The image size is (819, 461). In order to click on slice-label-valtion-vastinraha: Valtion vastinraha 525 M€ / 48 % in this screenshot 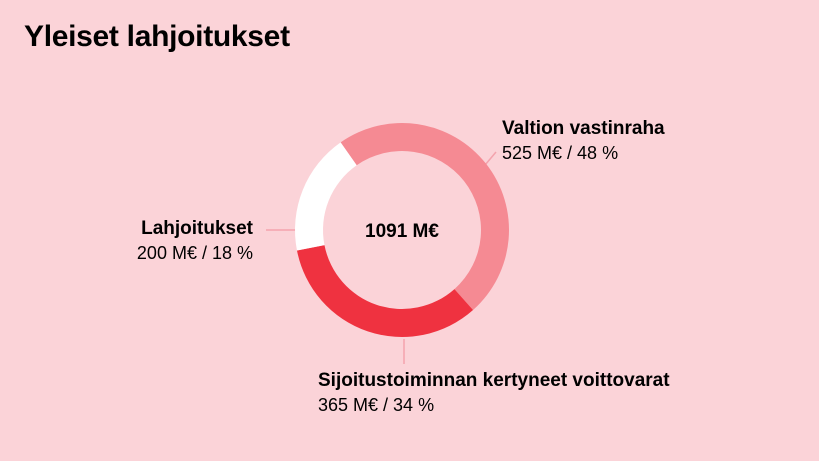, I will do `click(583, 141)`.